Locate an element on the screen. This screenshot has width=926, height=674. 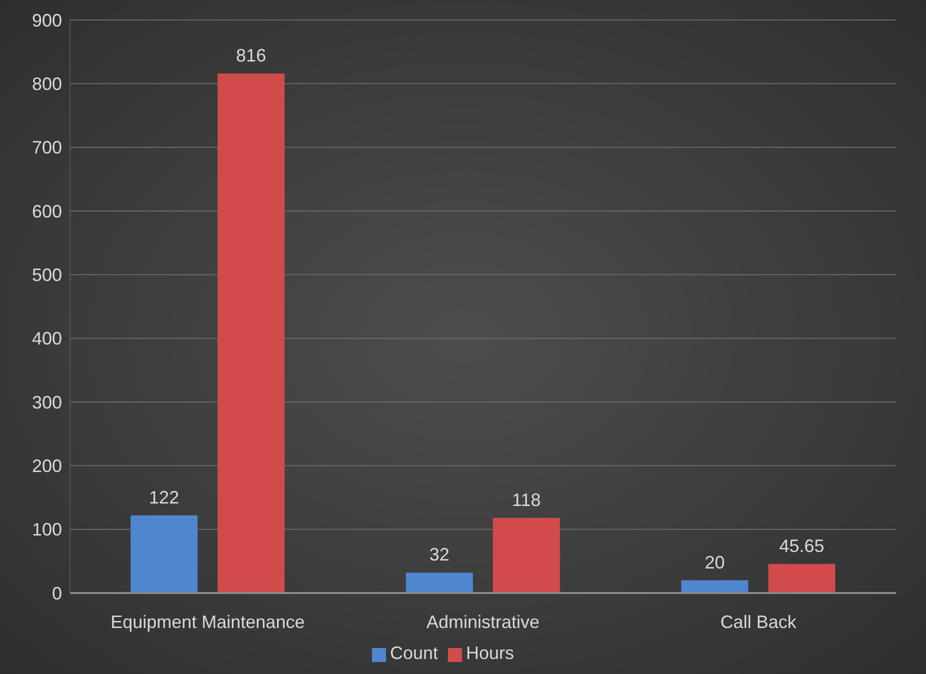
data-label: 816 is located at coordinates (251, 55).